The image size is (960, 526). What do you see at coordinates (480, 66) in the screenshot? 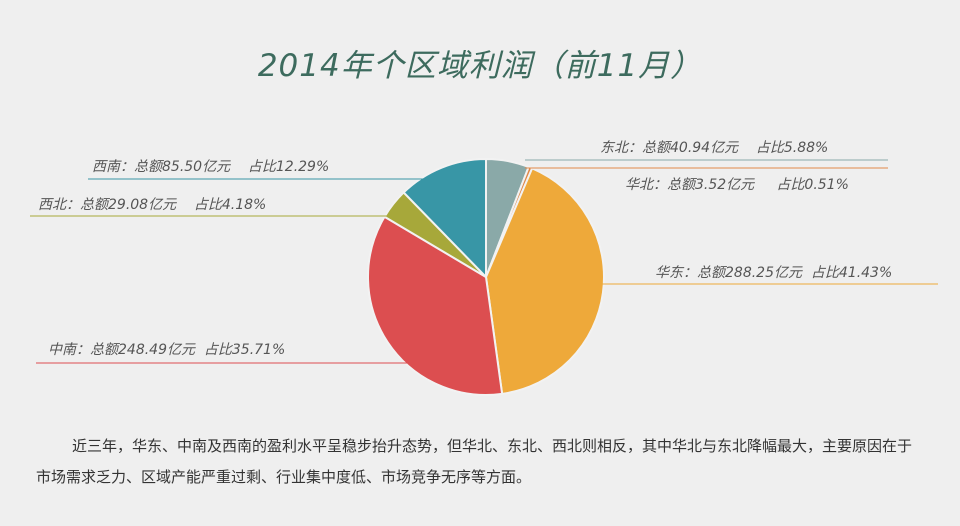
I see `chart-title: 2014年个区域利润（前11月）` at bounding box center [480, 66].